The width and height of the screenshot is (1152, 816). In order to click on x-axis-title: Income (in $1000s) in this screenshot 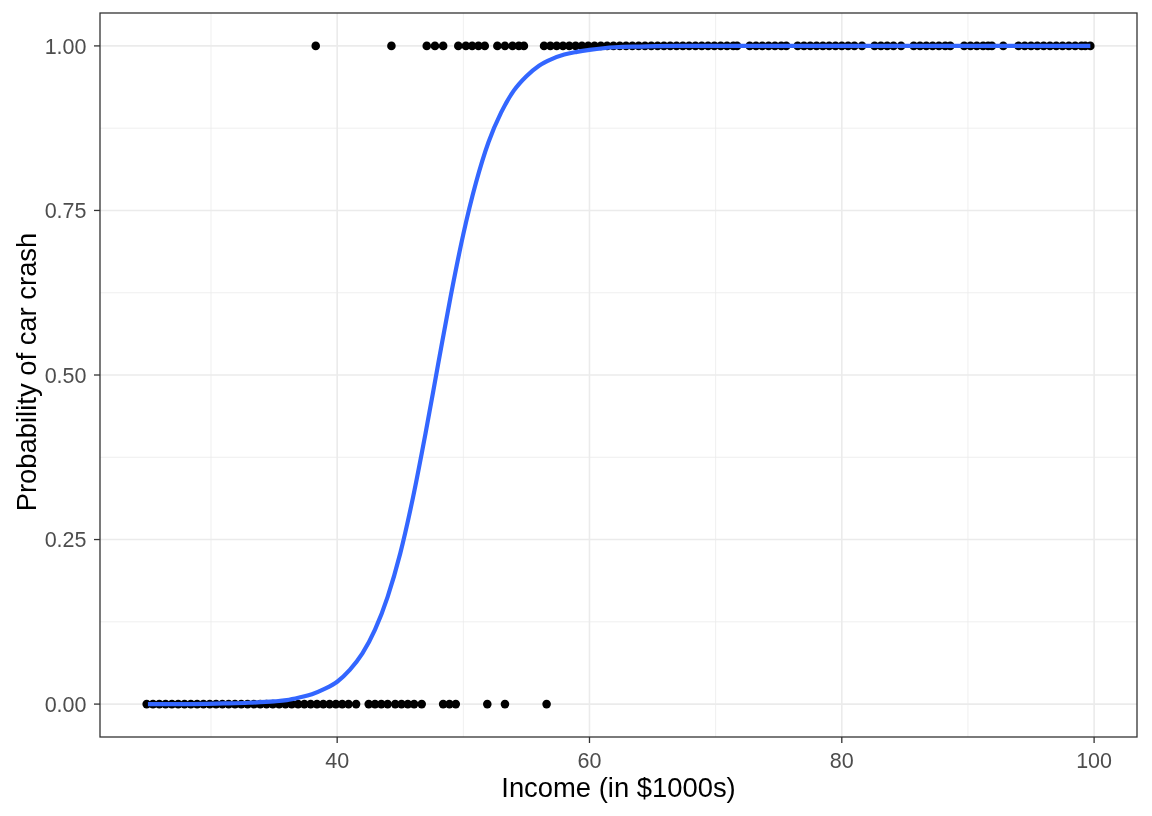, I will do `click(618, 787)`.